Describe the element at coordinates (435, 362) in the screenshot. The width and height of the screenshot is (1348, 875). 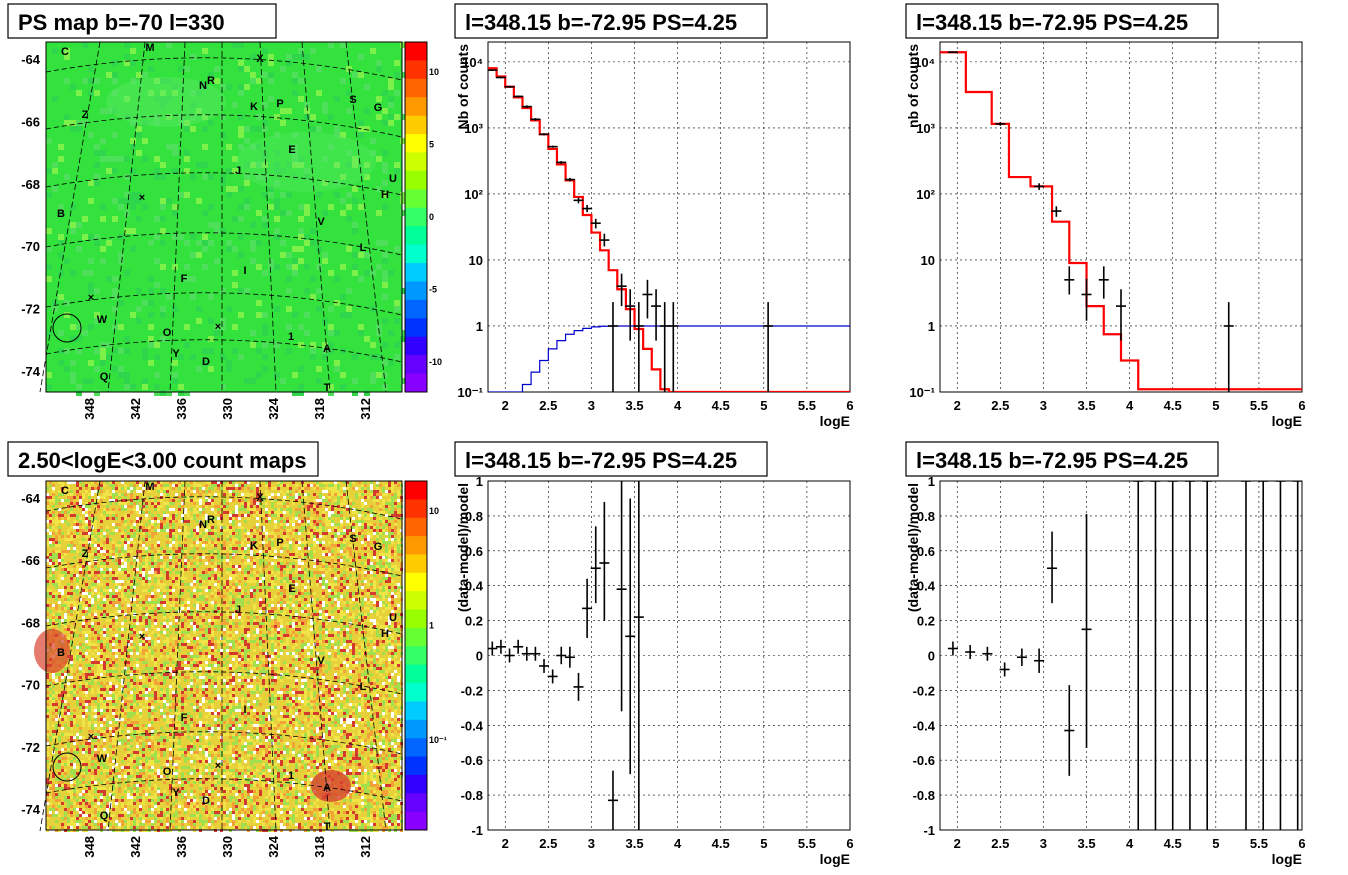
I see `colorbar-label: -10` at that location.